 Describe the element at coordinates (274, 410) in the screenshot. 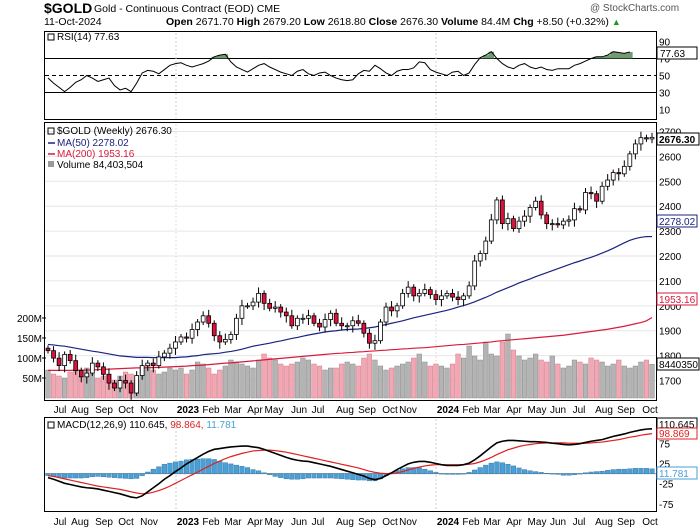

I see `x-axis-price-tick-May: May` at that location.